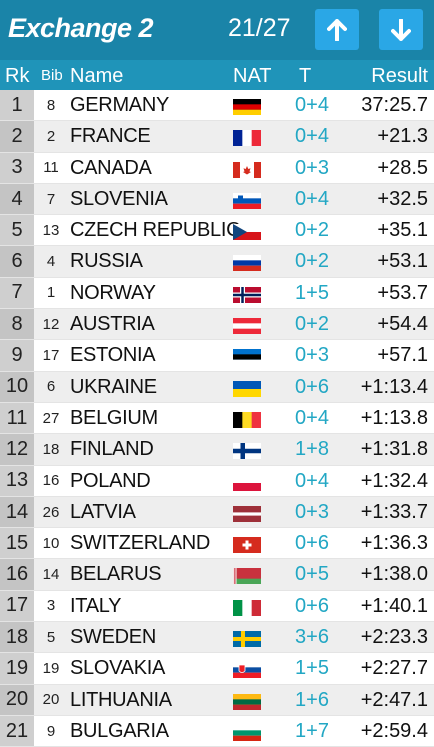  Describe the element at coordinates (119, 198) in the screenshot. I see `team-name: SLOVENIA` at that location.